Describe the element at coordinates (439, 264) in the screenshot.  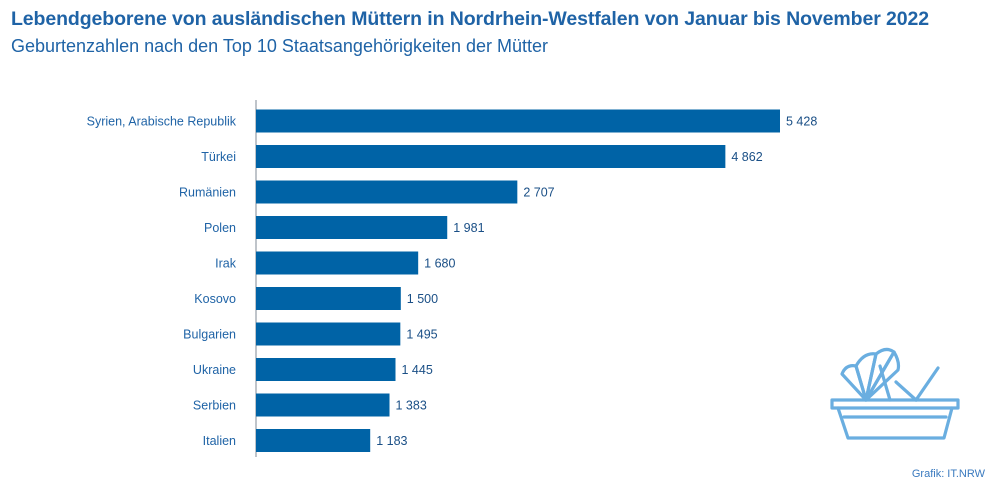
I see `value-label: 1 680` at that location.